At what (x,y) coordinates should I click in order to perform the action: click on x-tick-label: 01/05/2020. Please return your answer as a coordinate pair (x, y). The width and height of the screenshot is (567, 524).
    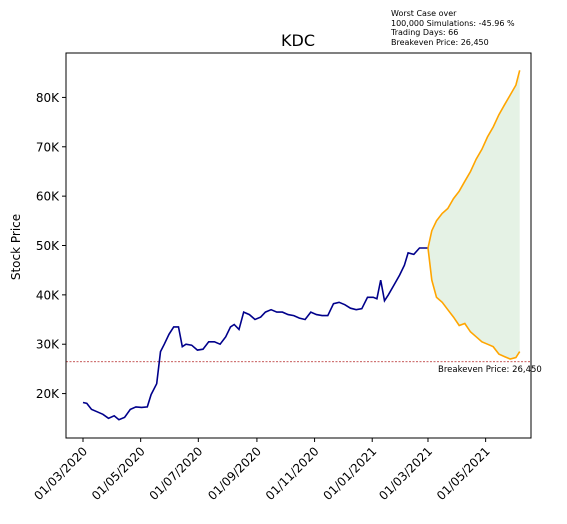
    Looking at the image, I should click on (118, 473).